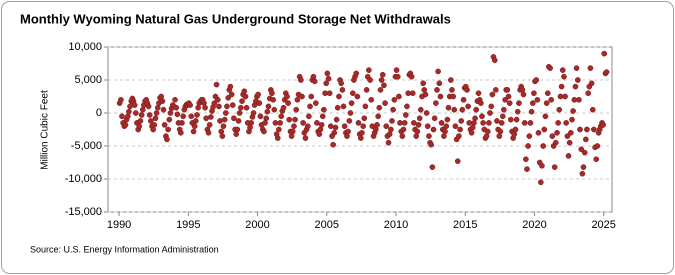 Image resolution: width=675 pixels, height=275 pixels. What do you see at coordinates (83, 179) in the screenshot?
I see `y-tick-label: -10,000` at bounding box center [83, 179].